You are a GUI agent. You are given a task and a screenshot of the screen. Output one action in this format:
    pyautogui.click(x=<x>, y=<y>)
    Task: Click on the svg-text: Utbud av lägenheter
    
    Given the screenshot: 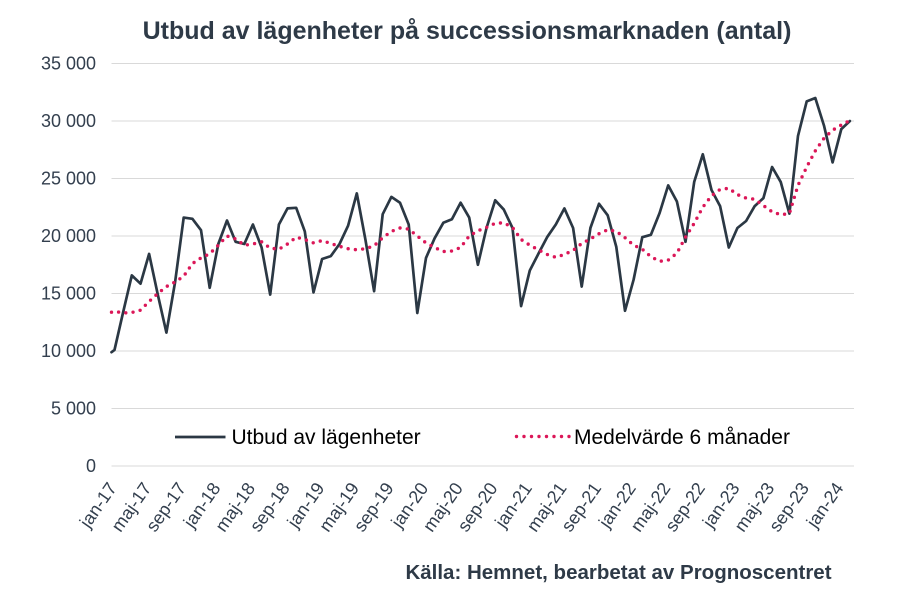 What is the action you would take?
    pyautogui.click(x=326, y=437)
    